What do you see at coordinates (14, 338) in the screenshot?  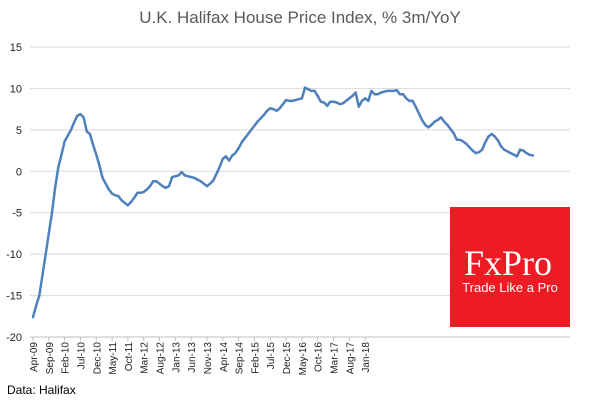 I see `y-tick-label: -20` at bounding box center [14, 338].